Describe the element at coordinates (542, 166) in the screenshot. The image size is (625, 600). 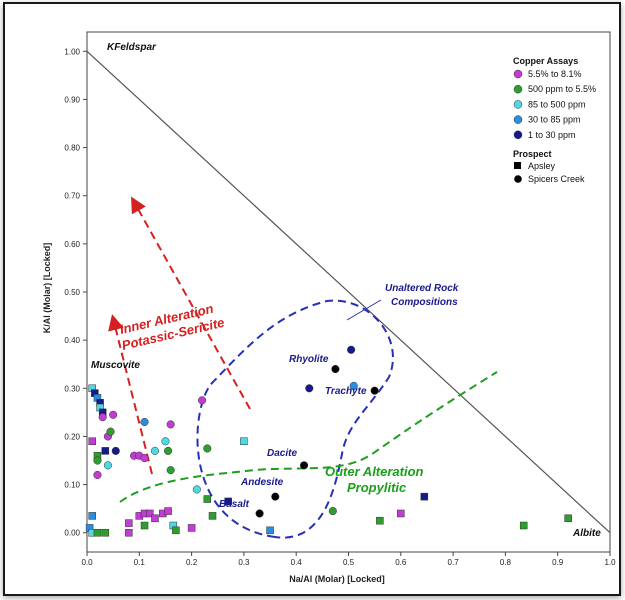
I see `legend-label: Apsley` at that location.